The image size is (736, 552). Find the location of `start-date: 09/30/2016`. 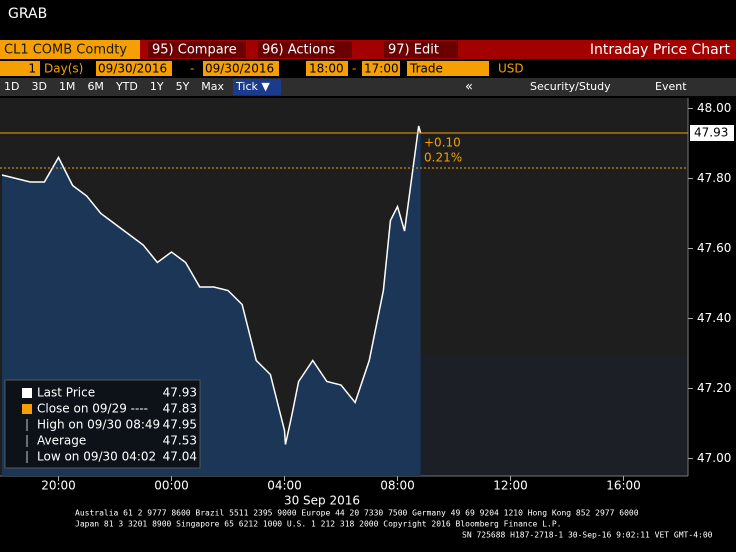

start-date: 09/30/2016 is located at coordinates (132, 69).